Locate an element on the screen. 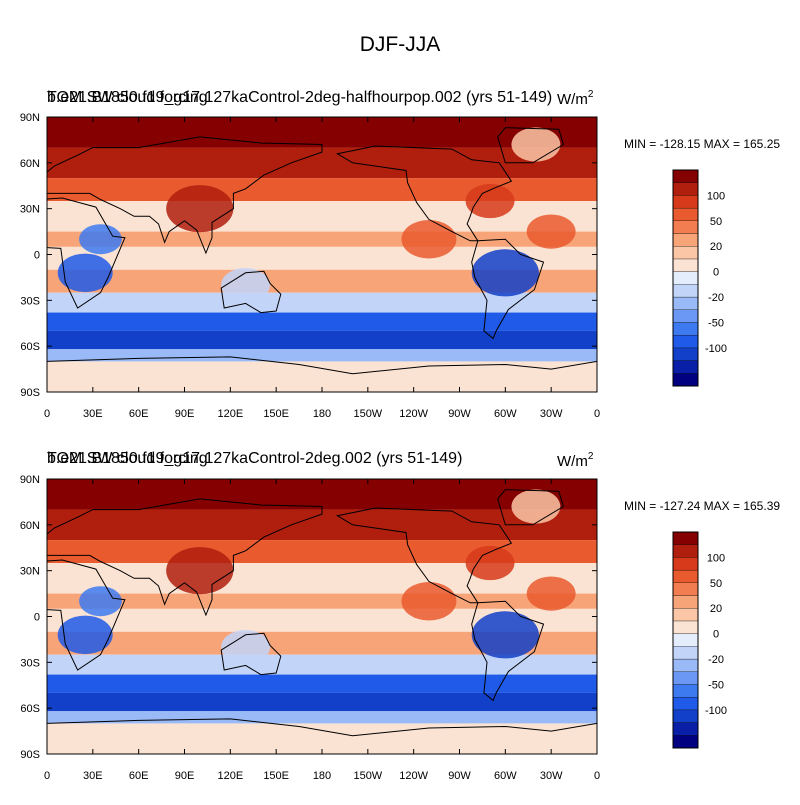 This screenshot has width=800, height=805. x-tick-label: 30W is located at coordinates (551, 776).